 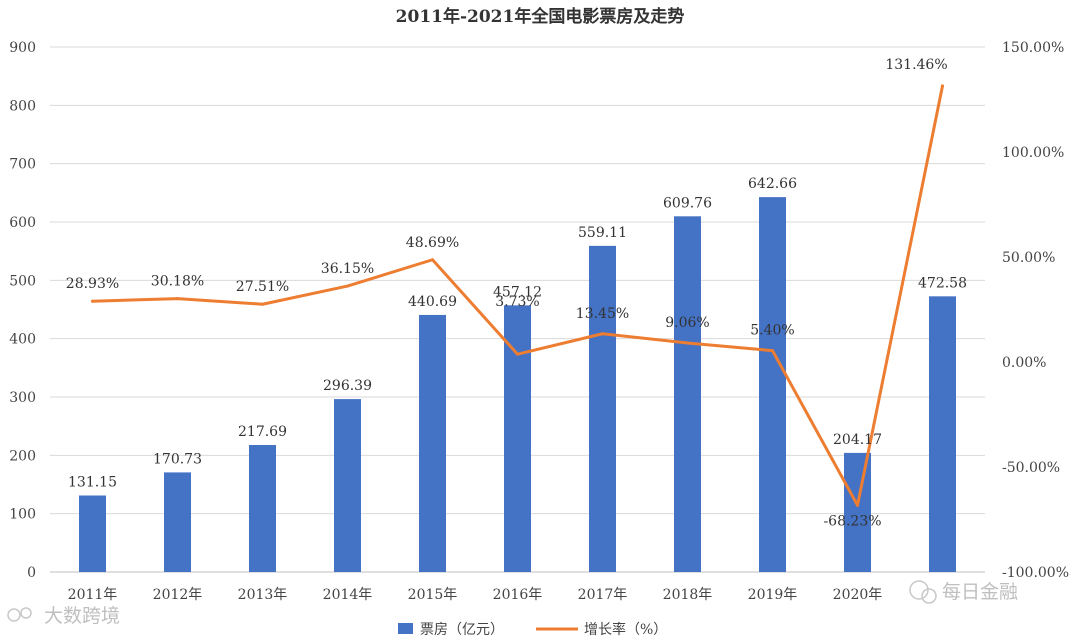 What do you see at coordinates (22, 106) in the screenshot?
I see `y-left-tick-label: 800` at bounding box center [22, 106].